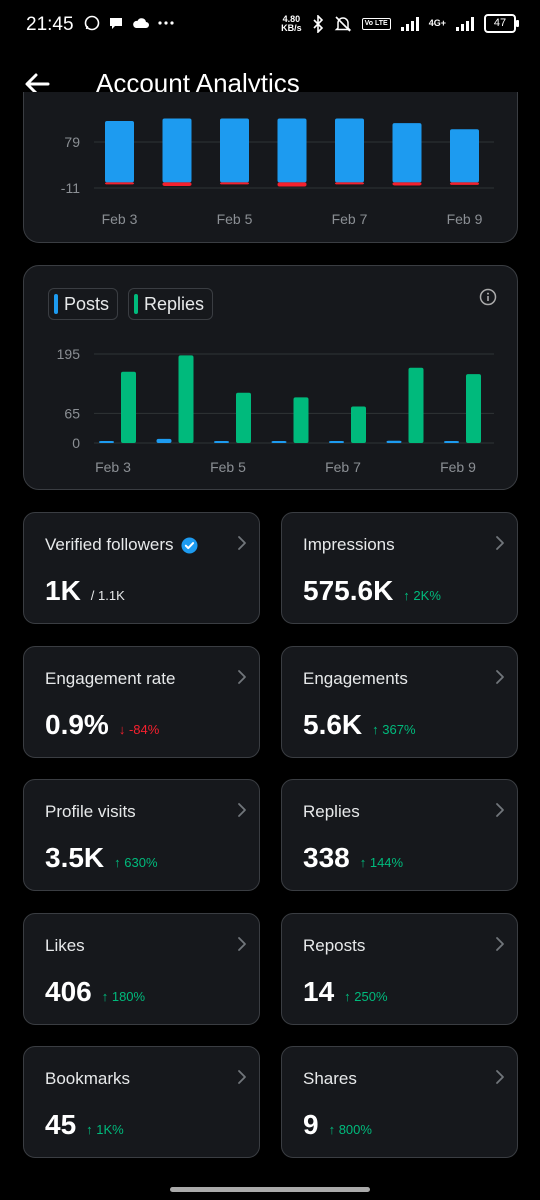  Describe the element at coordinates (275, 410) in the screenshot. I see `posts-replies-chart: 195 65 0 Feb 3 Feb 5 Feb 7 Feb 9` at that location.